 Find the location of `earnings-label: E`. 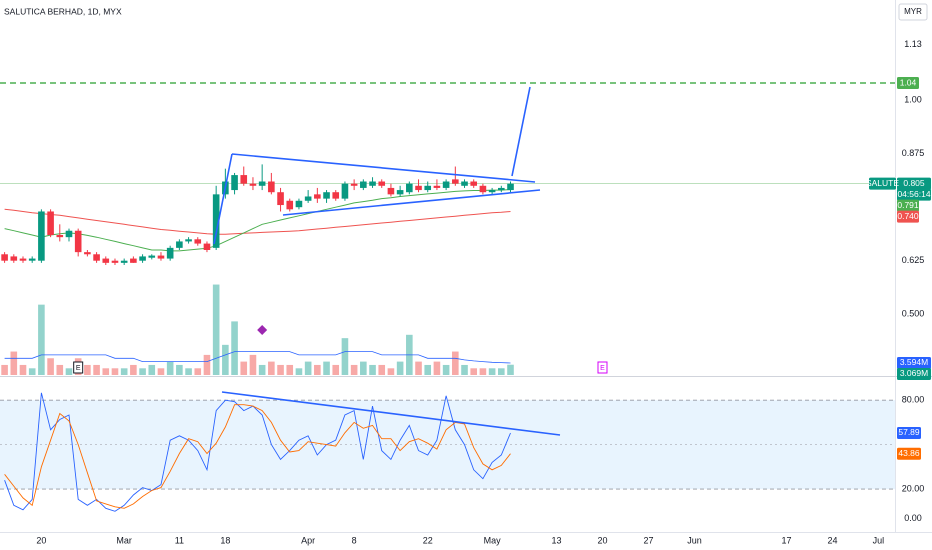

earnings-label: E is located at coordinates (78, 368).